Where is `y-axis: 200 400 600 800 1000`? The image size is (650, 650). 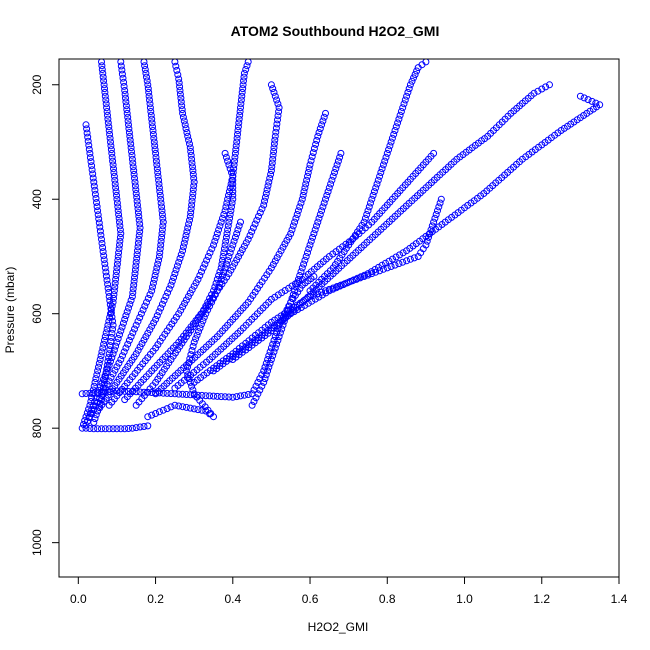
y-axis: 200 400 600 800 1000 is located at coordinates (45, 315).